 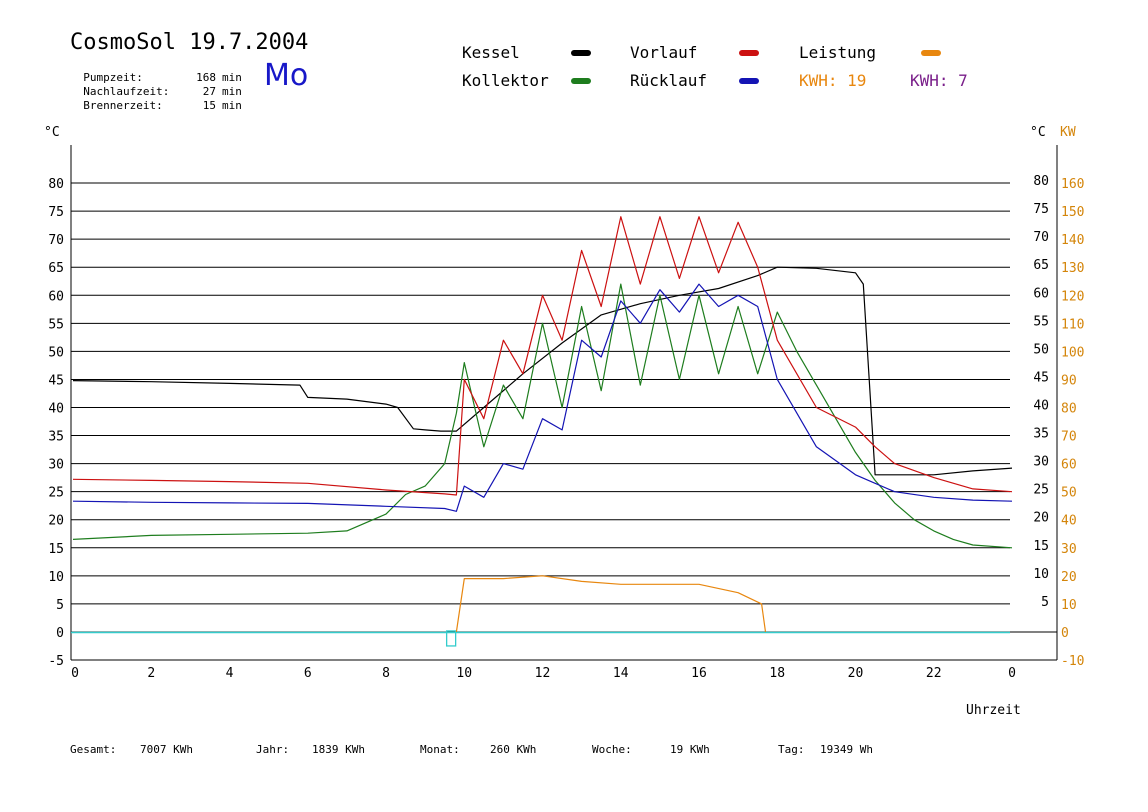 What do you see at coordinates (1041, 518) in the screenshot?
I see `y-tick-right-c: 20` at bounding box center [1041, 518].